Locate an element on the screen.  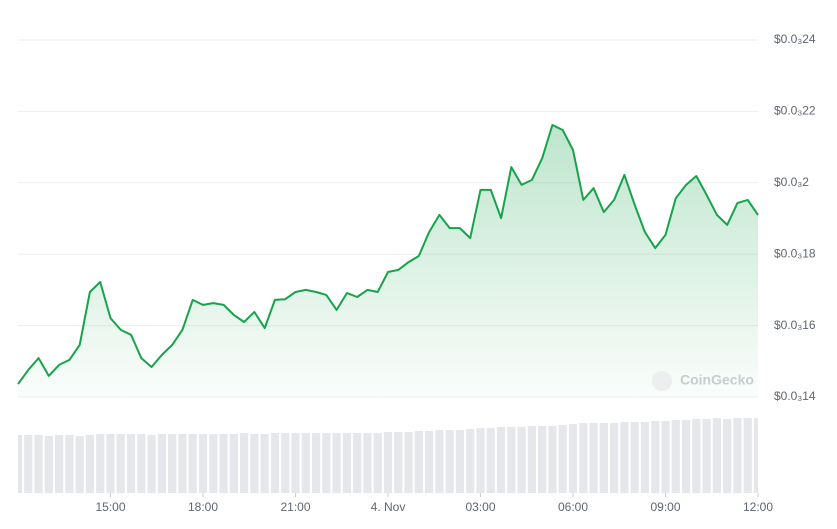
volume-bars is located at coordinates (388, 455).